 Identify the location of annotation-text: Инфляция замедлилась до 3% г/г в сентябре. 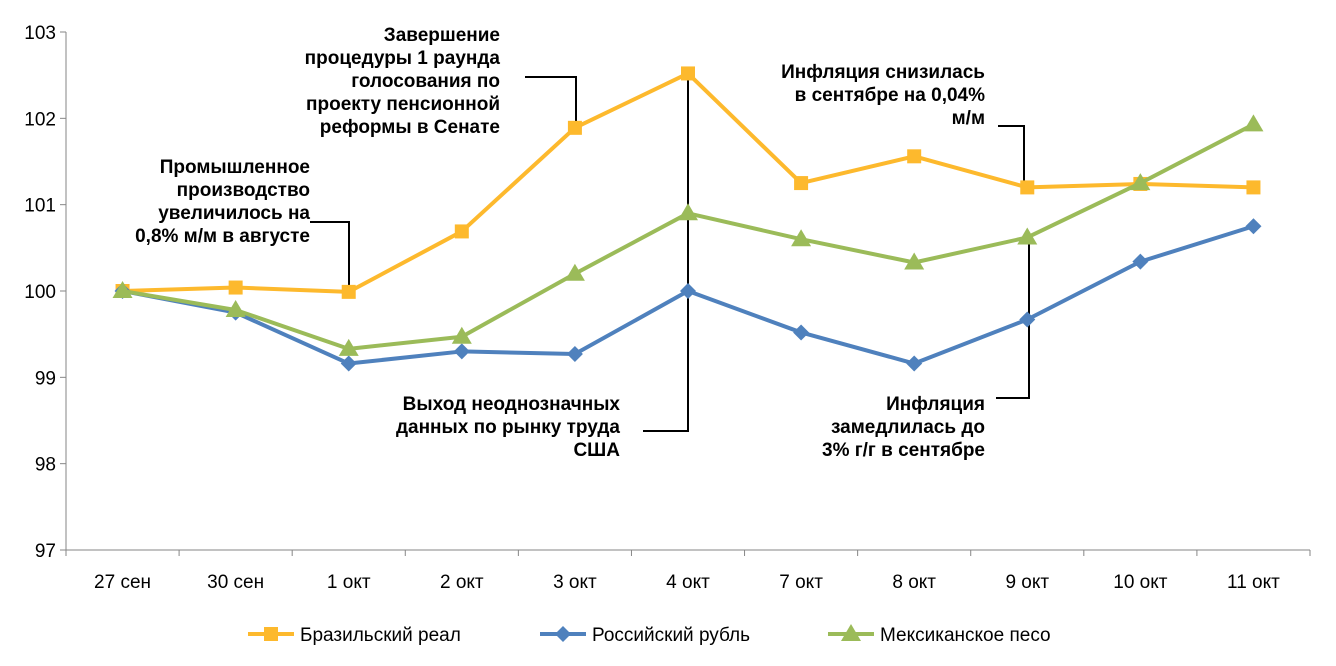
(903, 427).